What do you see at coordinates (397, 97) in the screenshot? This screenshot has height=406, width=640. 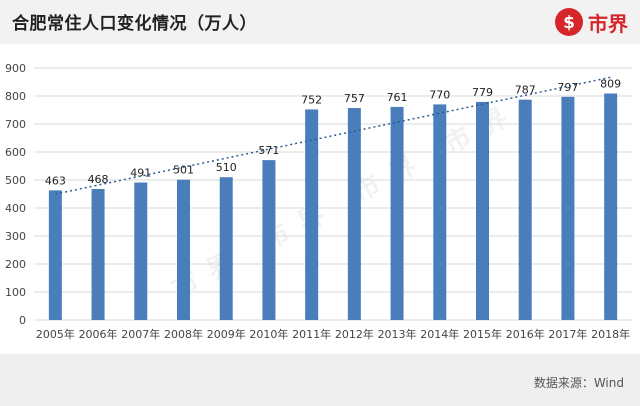 I see `data-label: 761` at bounding box center [397, 97].